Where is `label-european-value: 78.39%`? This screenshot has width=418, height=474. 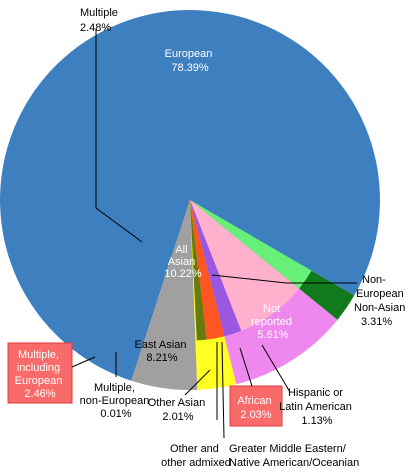 label-european-value: 78.39% is located at coordinates (190, 68).